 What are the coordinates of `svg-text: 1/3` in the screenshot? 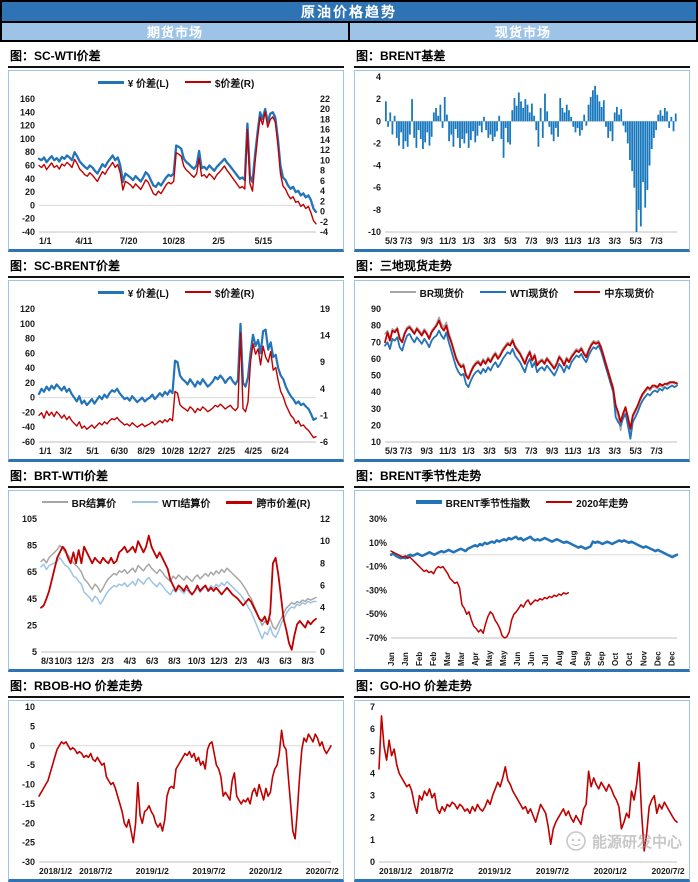 It's located at (594, 451).